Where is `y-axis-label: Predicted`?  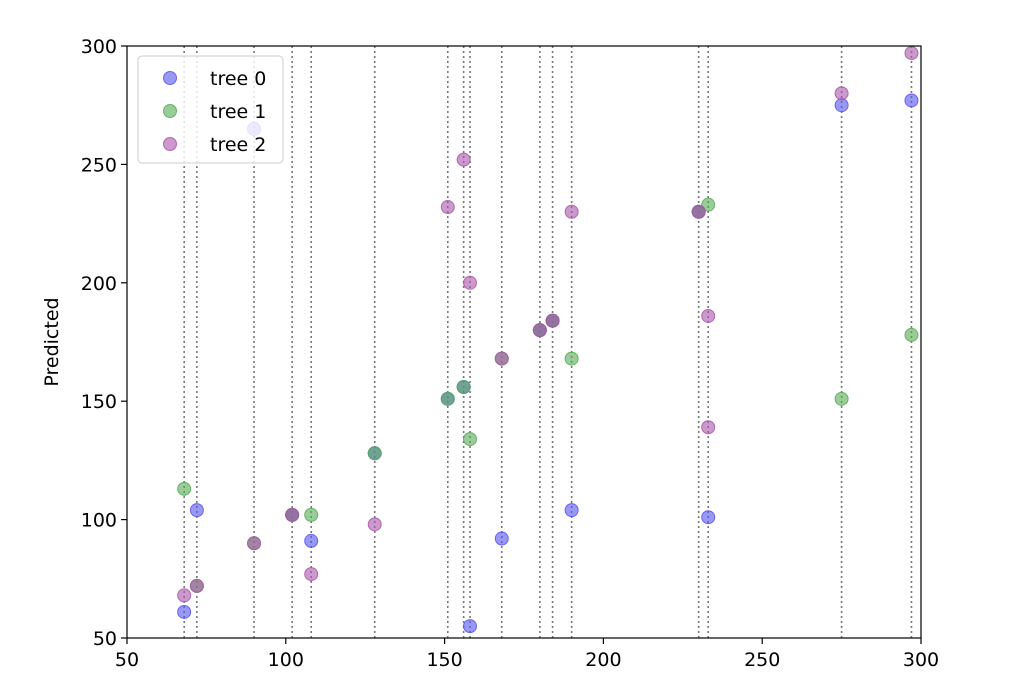 y-axis-label: Predicted is located at coordinates (52, 341).